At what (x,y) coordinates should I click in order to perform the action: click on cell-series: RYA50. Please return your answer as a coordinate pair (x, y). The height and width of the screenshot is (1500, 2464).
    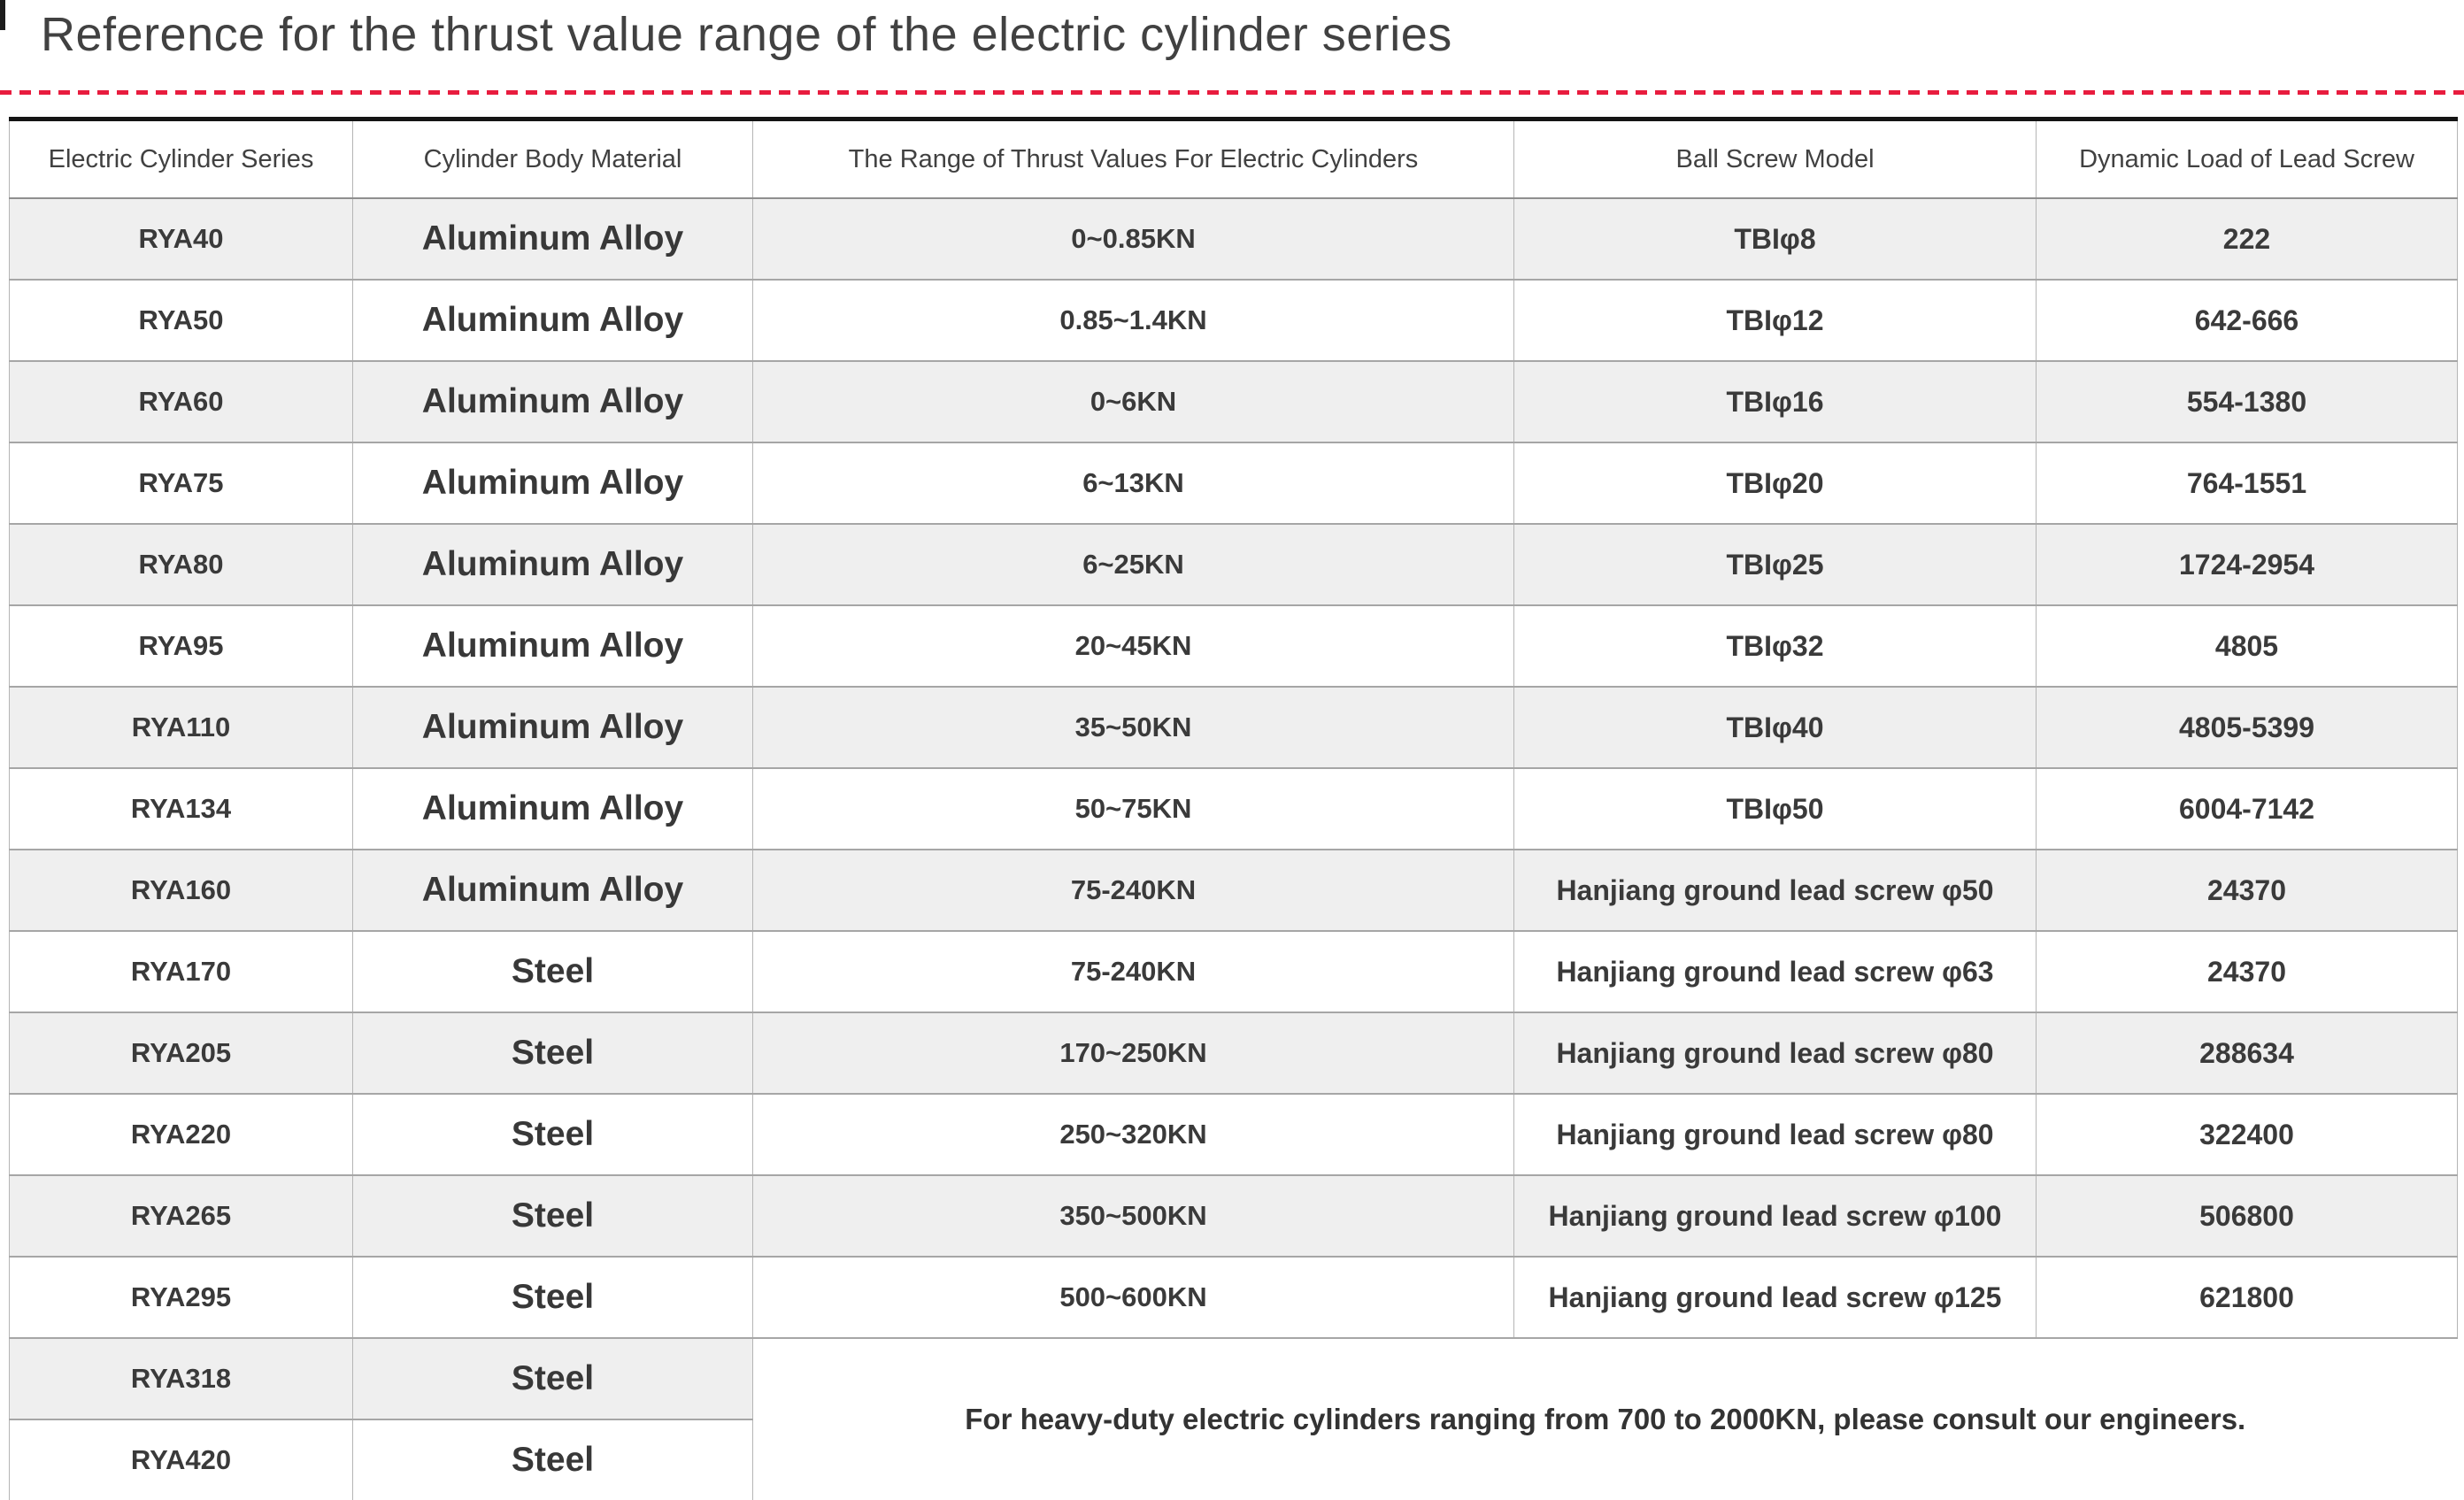
    Looking at the image, I should click on (181, 320).